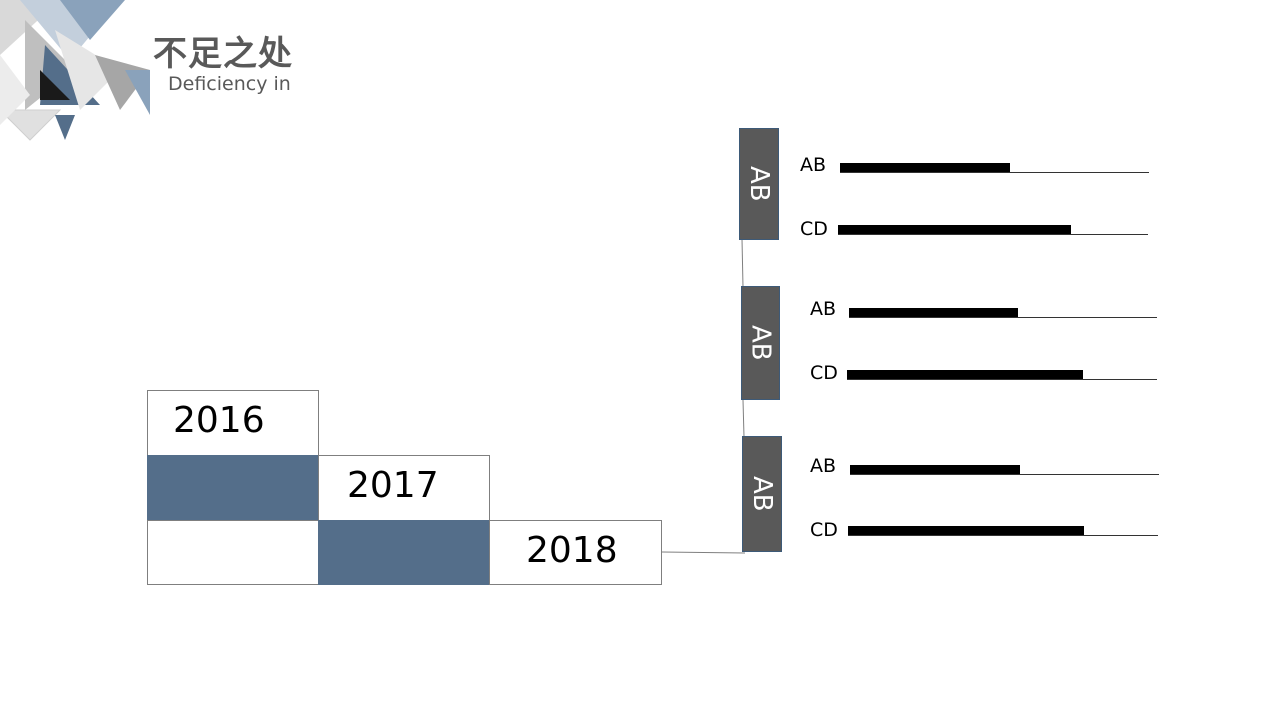 The image size is (1280, 720). I want to click on timeline-cell-2016, so click(233, 423).